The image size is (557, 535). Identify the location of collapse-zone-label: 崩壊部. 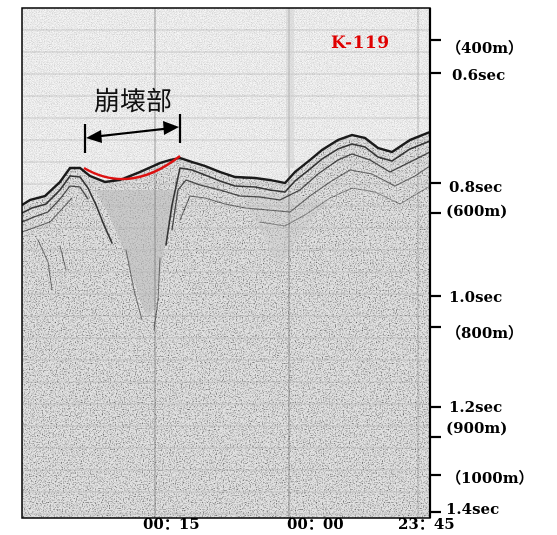
(133, 102).